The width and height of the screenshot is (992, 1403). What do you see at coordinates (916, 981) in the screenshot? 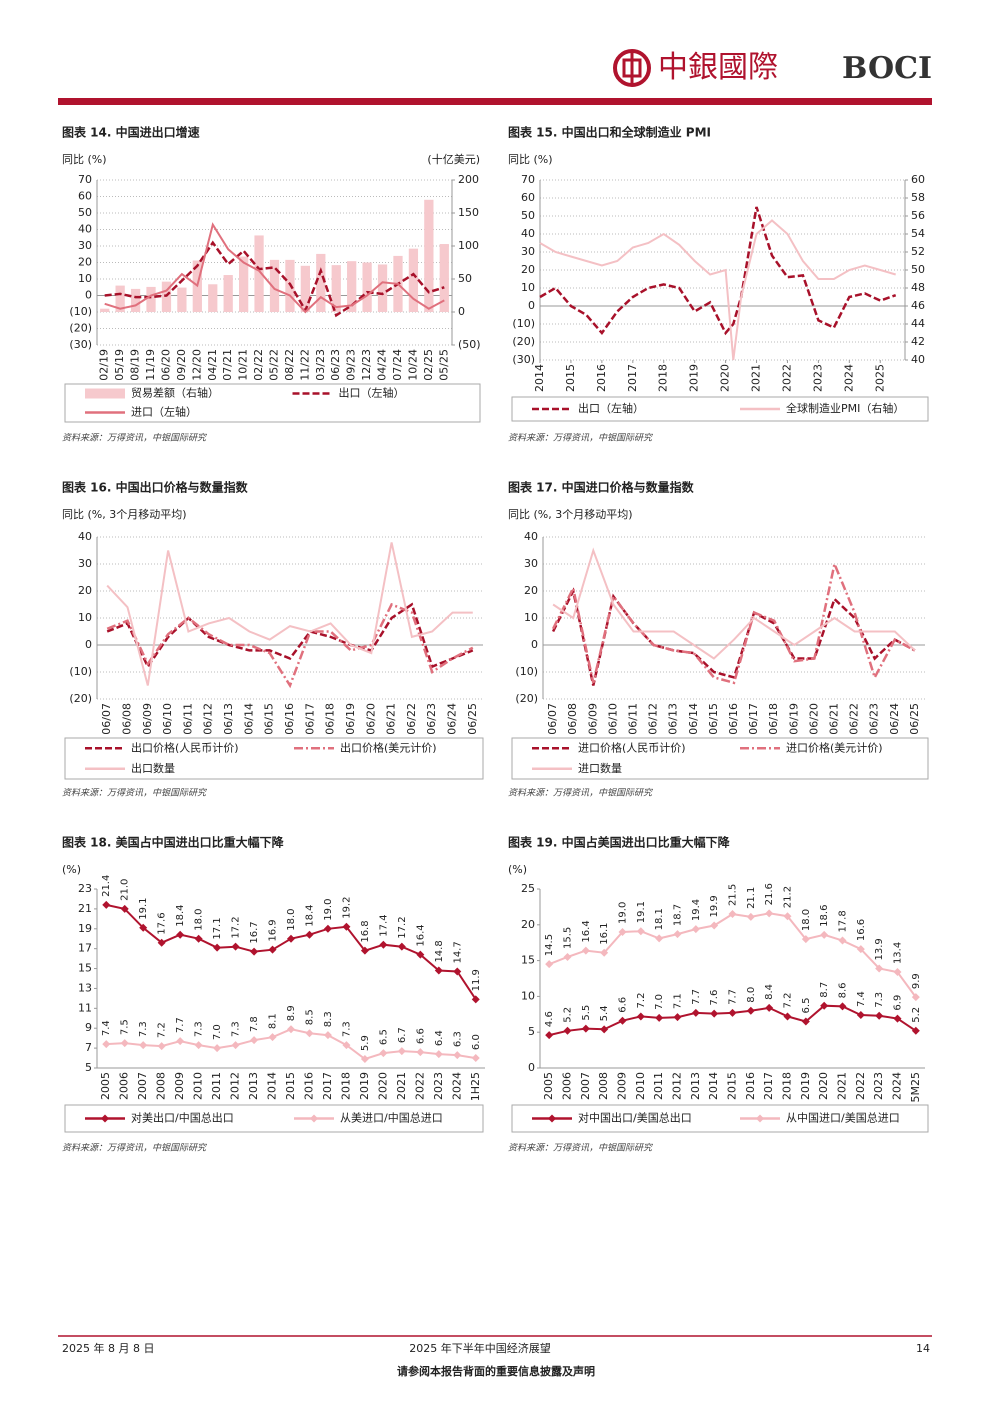
I see `data-label: 9.9` at bounding box center [916, 981].